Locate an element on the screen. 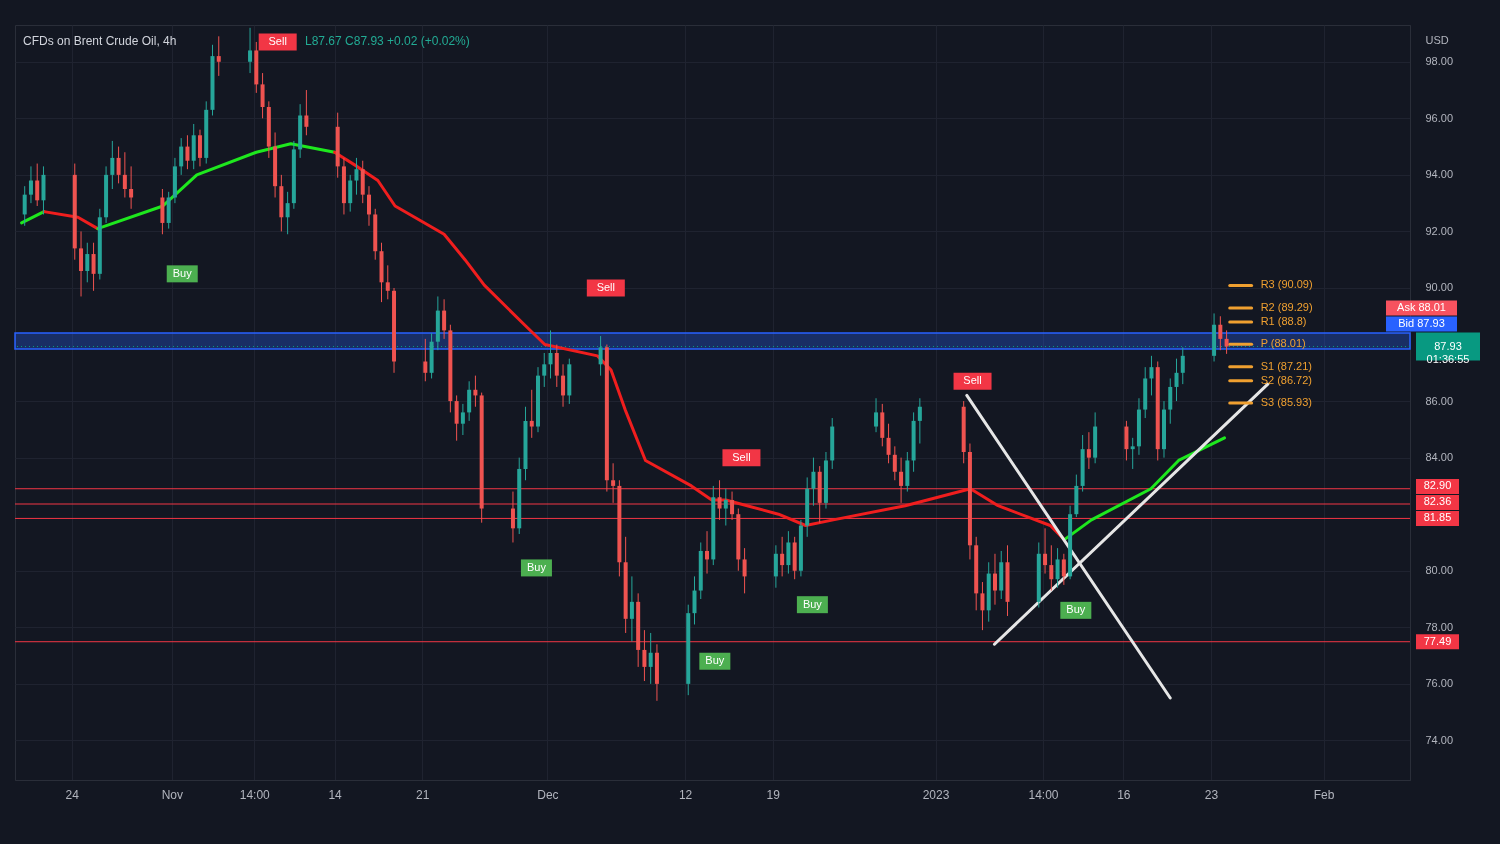 The image size is (1500, 844). series-label: R2 (89.29) is located at coordinates (1286, 307).